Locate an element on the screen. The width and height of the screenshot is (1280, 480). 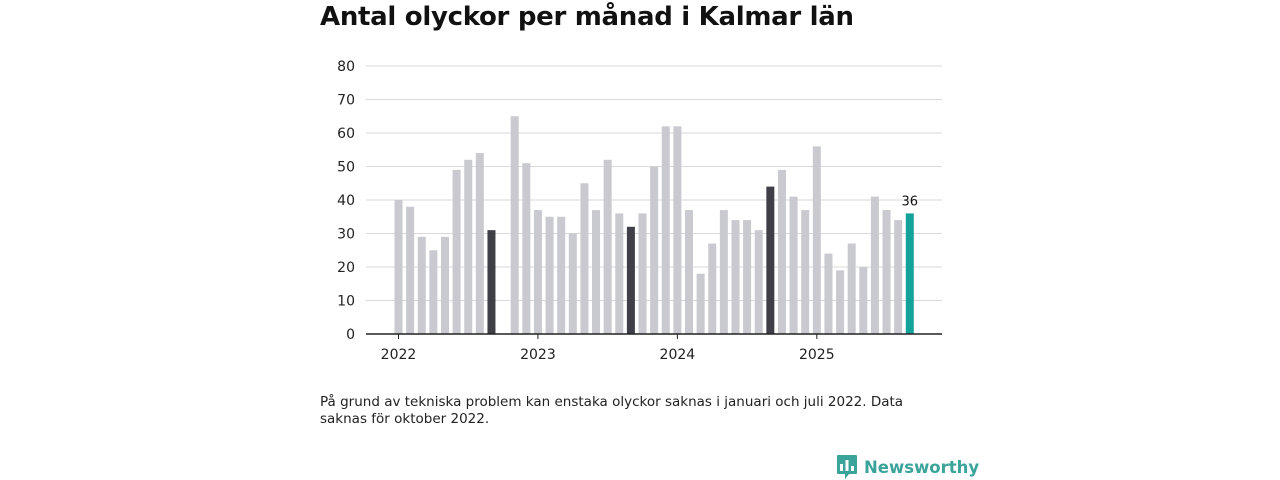
x-axis: 2022 2023 2024 2025 is located at coordinates (608, 348).